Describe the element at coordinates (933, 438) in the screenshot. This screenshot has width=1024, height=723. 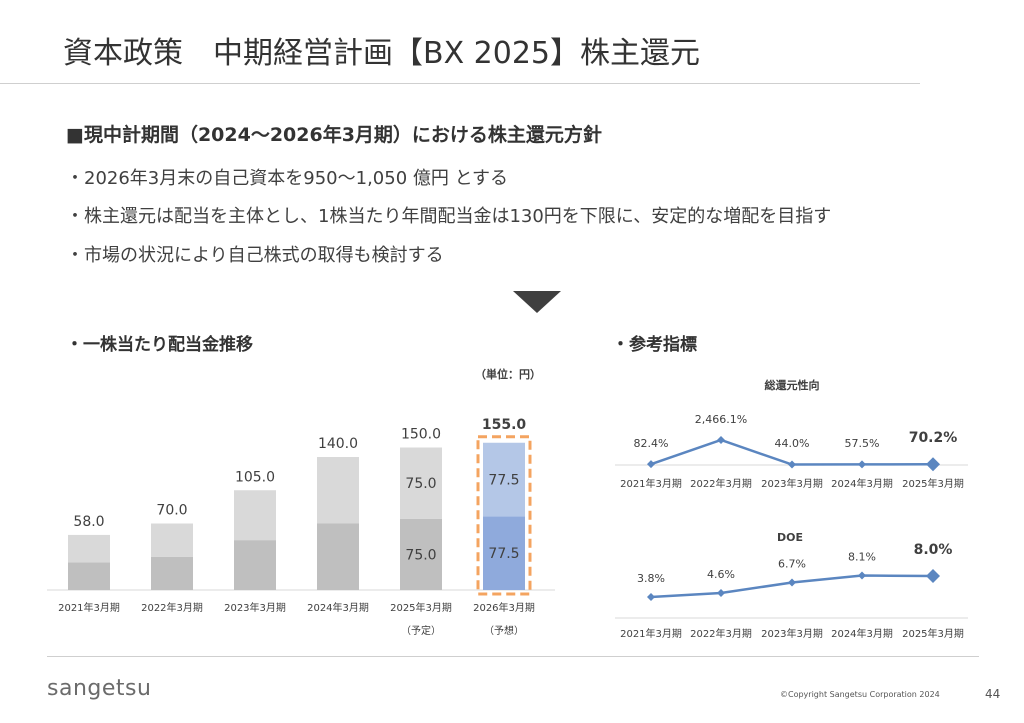
I see `payout-ratio-value-label: 70.2%` at that location.